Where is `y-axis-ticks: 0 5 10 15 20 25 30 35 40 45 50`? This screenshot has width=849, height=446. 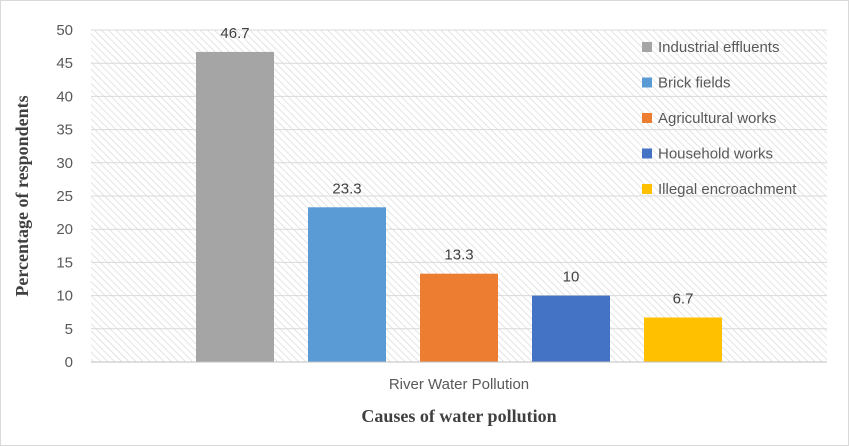 y-axis-ticks: 0 5 10 15 20 25 30 35 40 45 50 is located at coordinates (64, 196).